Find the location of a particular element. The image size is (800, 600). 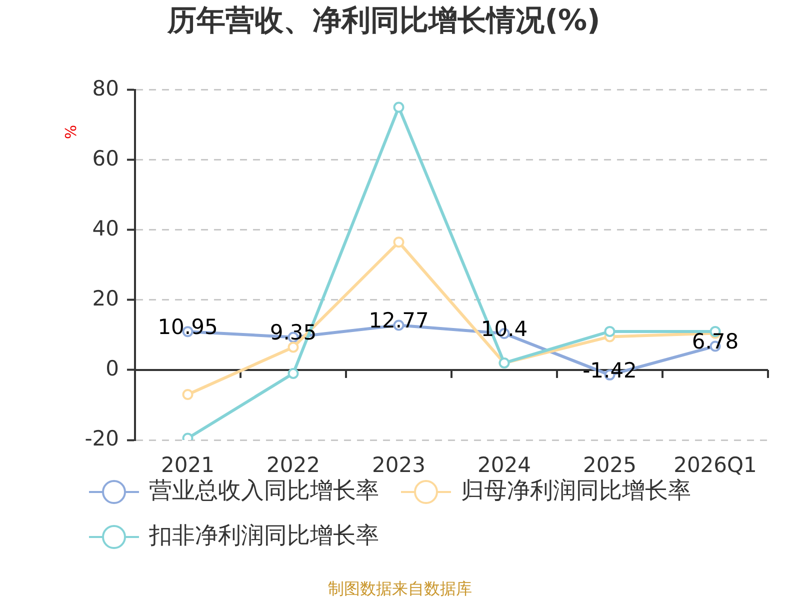

x-tick-label: 2026Q1 is located at coordinates (715, 465).